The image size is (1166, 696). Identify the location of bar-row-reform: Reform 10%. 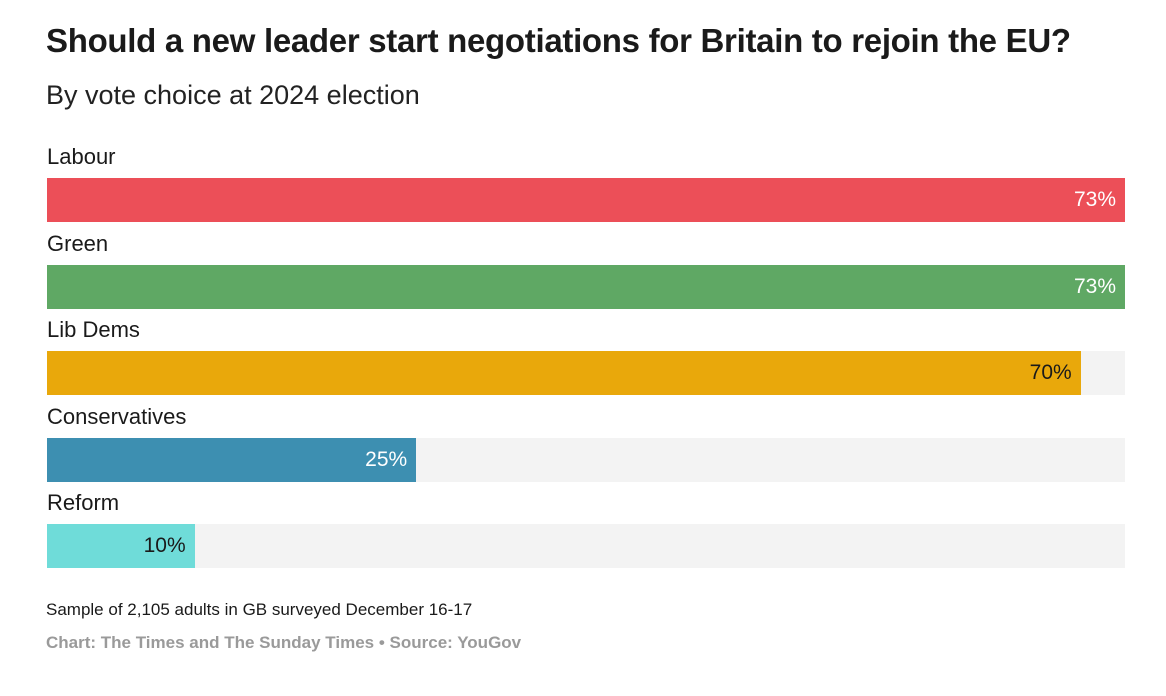
(586, 529).